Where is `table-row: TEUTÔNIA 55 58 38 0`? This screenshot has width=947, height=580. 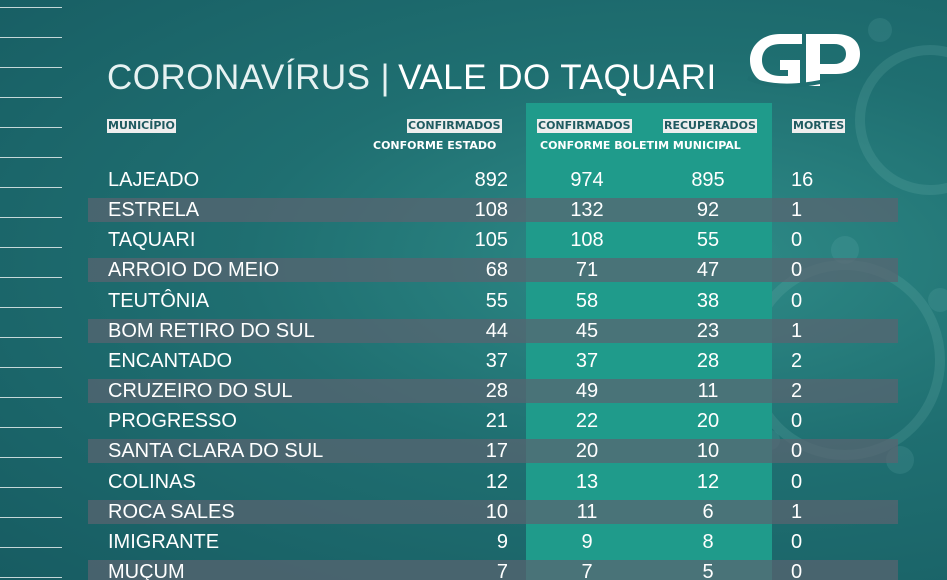
table-row: TEUTÔNIA 55 58 38 0 is located at coordinates (493, 301).